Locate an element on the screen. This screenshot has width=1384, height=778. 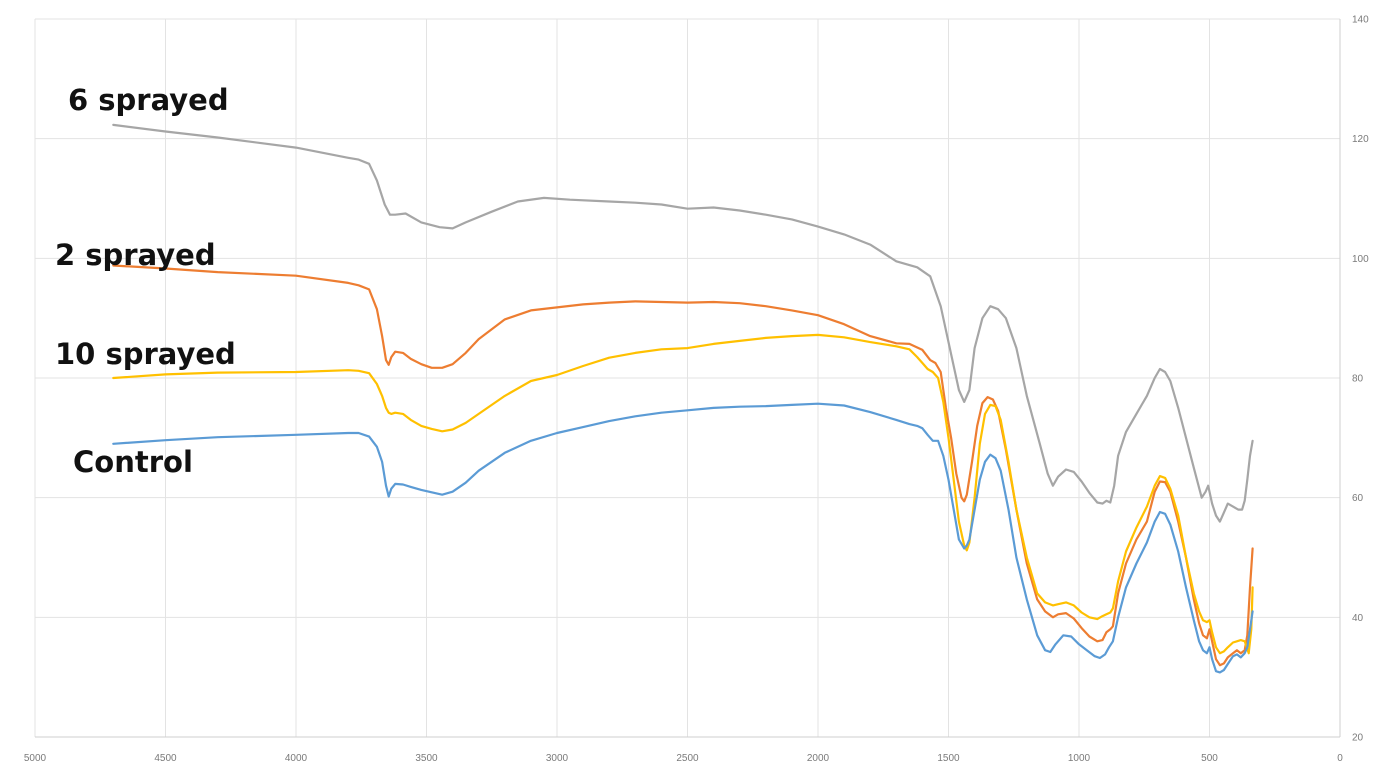
x-tick-label: 4000 is located at coordinates (296, 758).